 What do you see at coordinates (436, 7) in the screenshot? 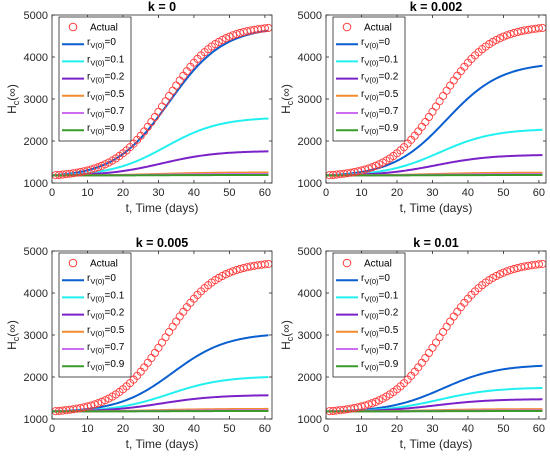
I see `panel-title: k = 0.002` at bounding box center [436, 7].